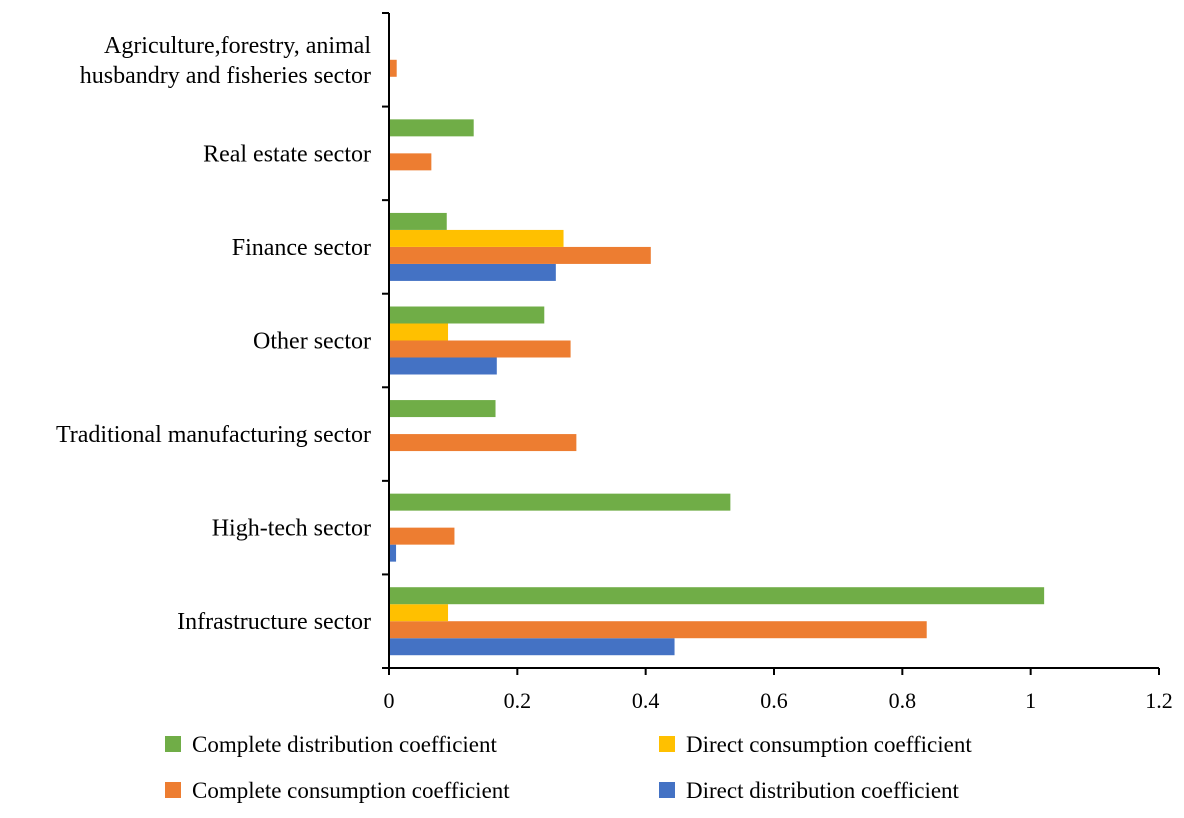 This screenshot has width=1184, height=818. What do you see at coordinates (442, 409) in the screenshot?
I see `bar-complete-distribution-coefficient-traditional-manufacturing-sector` at bounding box center [442, 409].